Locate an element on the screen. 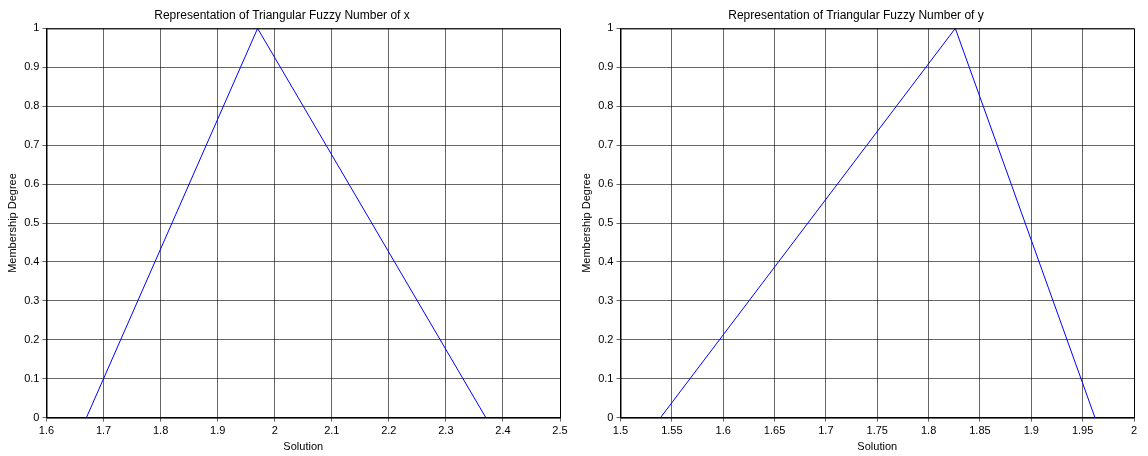 This screenshot has width=1148, height=456. x-tick-label: 2.3 is located at coordinates (446, 430).